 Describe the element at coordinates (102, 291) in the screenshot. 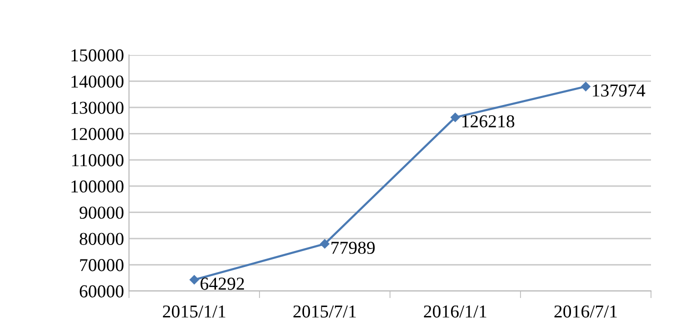

I see `y-tick-label: 60000` at that location.